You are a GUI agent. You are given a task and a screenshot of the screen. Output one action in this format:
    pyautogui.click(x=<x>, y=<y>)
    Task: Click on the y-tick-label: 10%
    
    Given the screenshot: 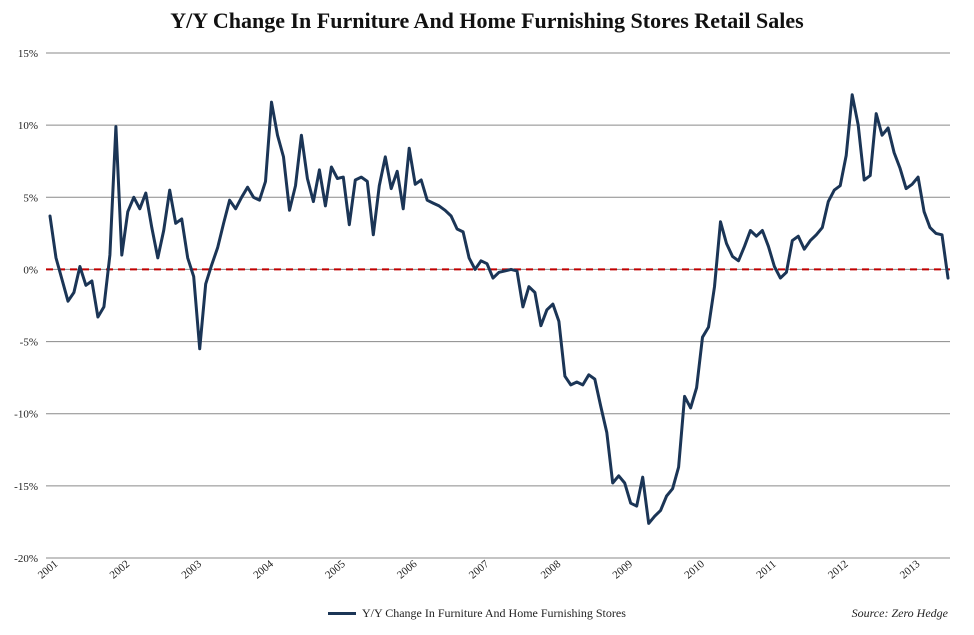 What is the action you would take?
    pyautogui.click(x=28, y=126)
    